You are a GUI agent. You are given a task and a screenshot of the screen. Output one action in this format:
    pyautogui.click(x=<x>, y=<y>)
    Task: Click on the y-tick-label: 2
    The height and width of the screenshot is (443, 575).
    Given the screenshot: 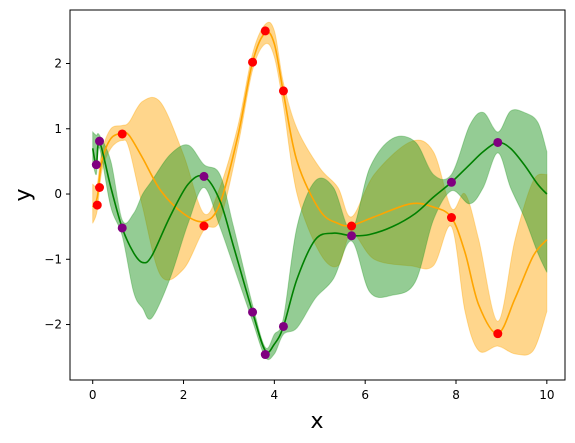 What is the action you would take?
    pyautogui.click(x=58, y=64)
    